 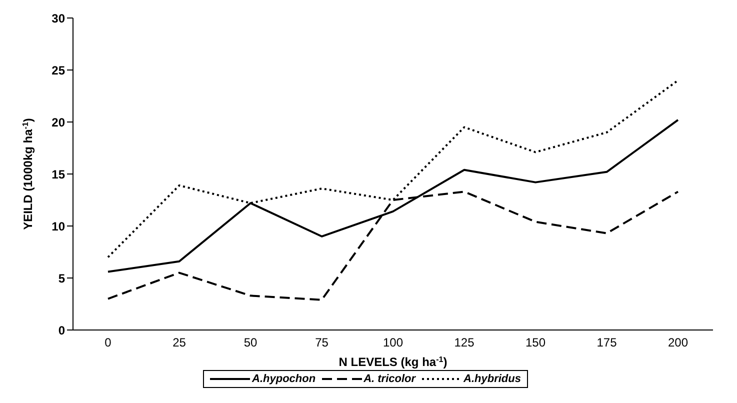 What do you see at coordinates (393, 343) in the screenshot?
I see `x-tick-label: 100` at bounding box center [393, 343].